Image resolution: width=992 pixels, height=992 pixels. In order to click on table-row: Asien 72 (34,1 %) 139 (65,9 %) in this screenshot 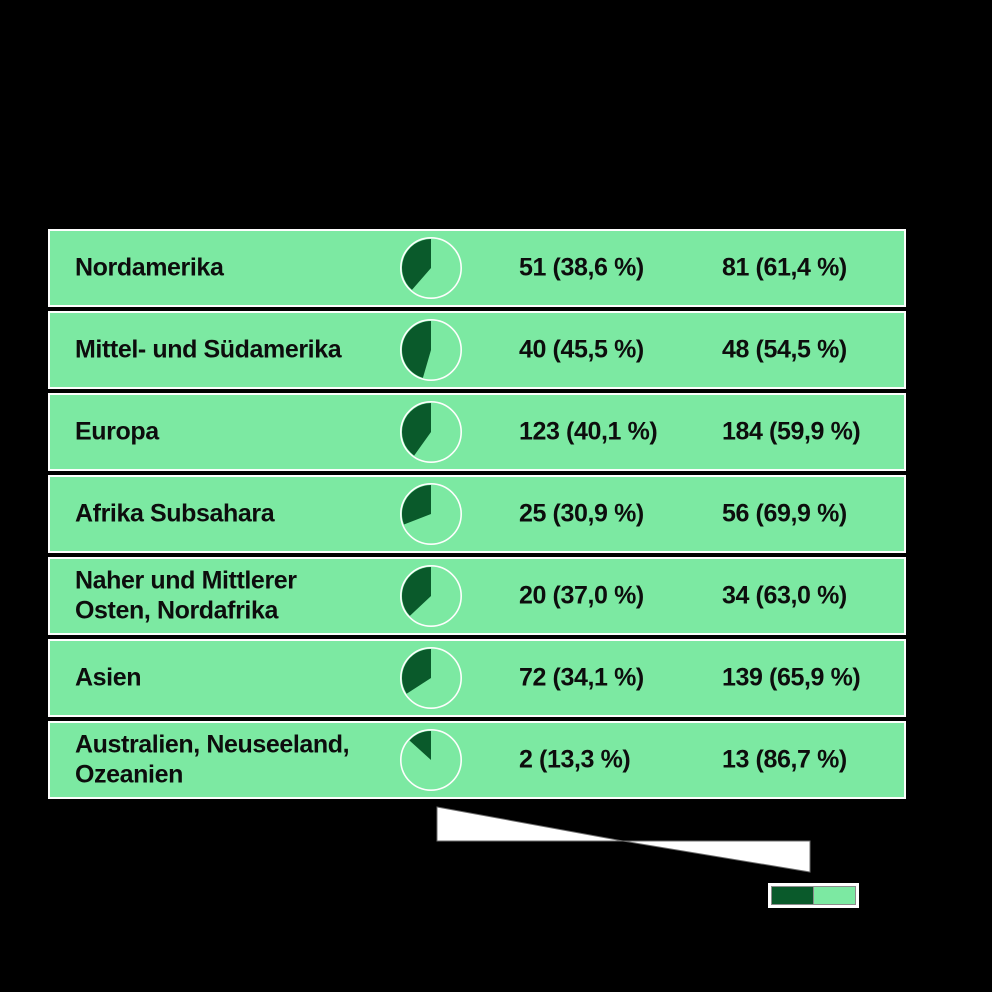, I will do `click(477, 678)`.